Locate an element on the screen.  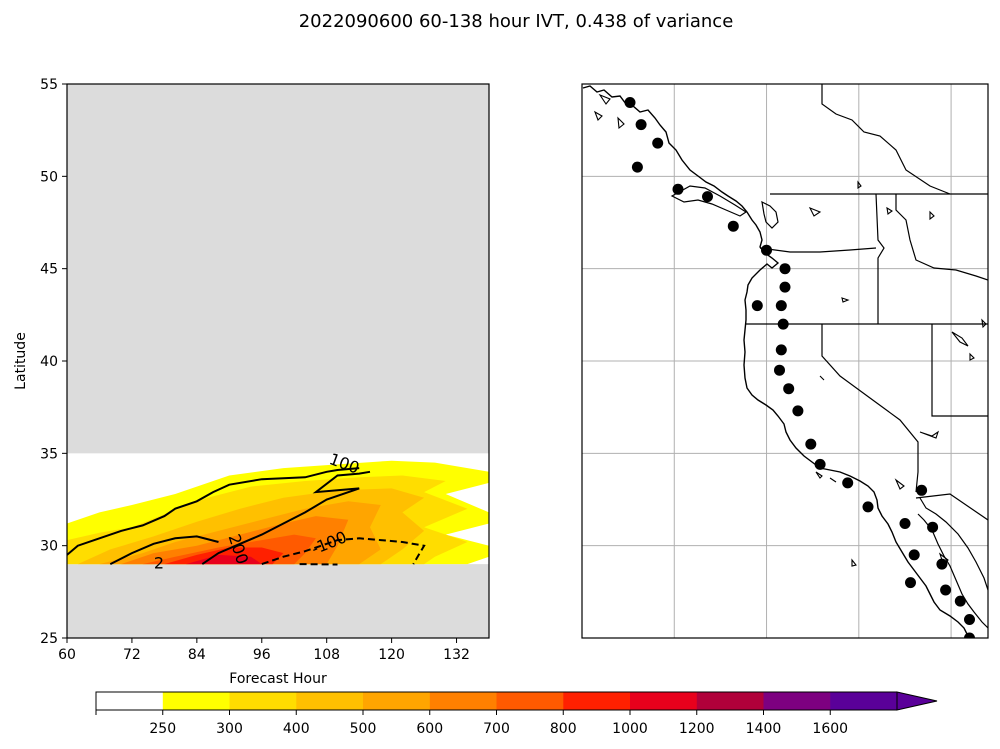
y-tick-label: 40 is located at coordinates (49, 362).